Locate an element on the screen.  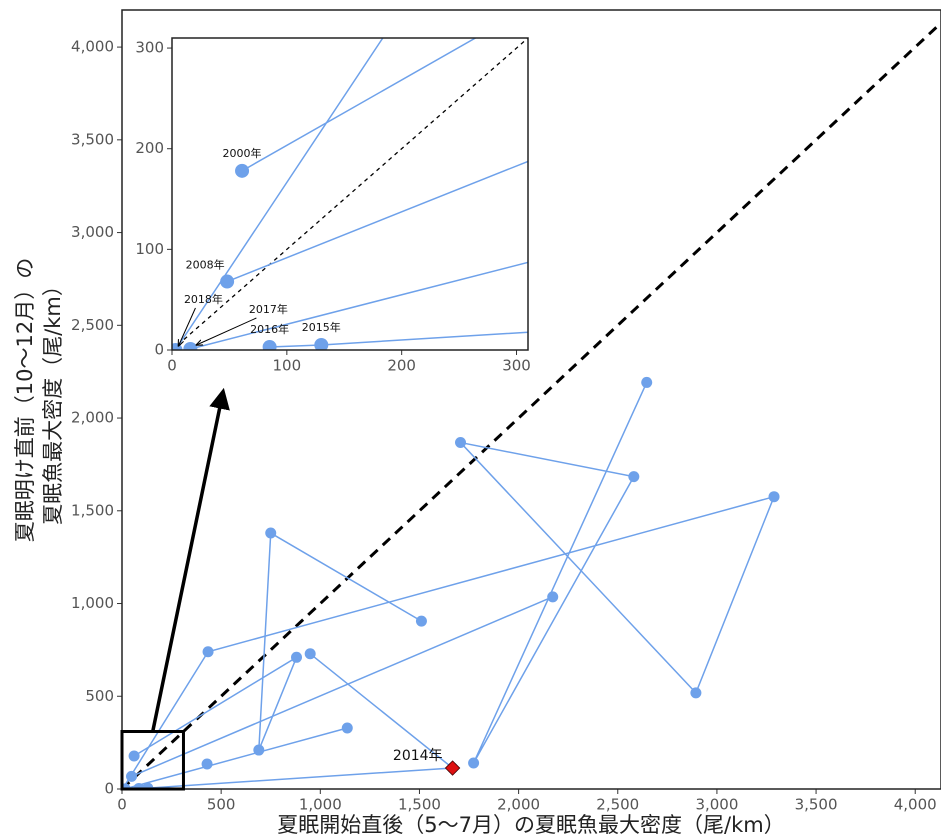
x-tick-label: 300 is located at coordinates (516, 366).